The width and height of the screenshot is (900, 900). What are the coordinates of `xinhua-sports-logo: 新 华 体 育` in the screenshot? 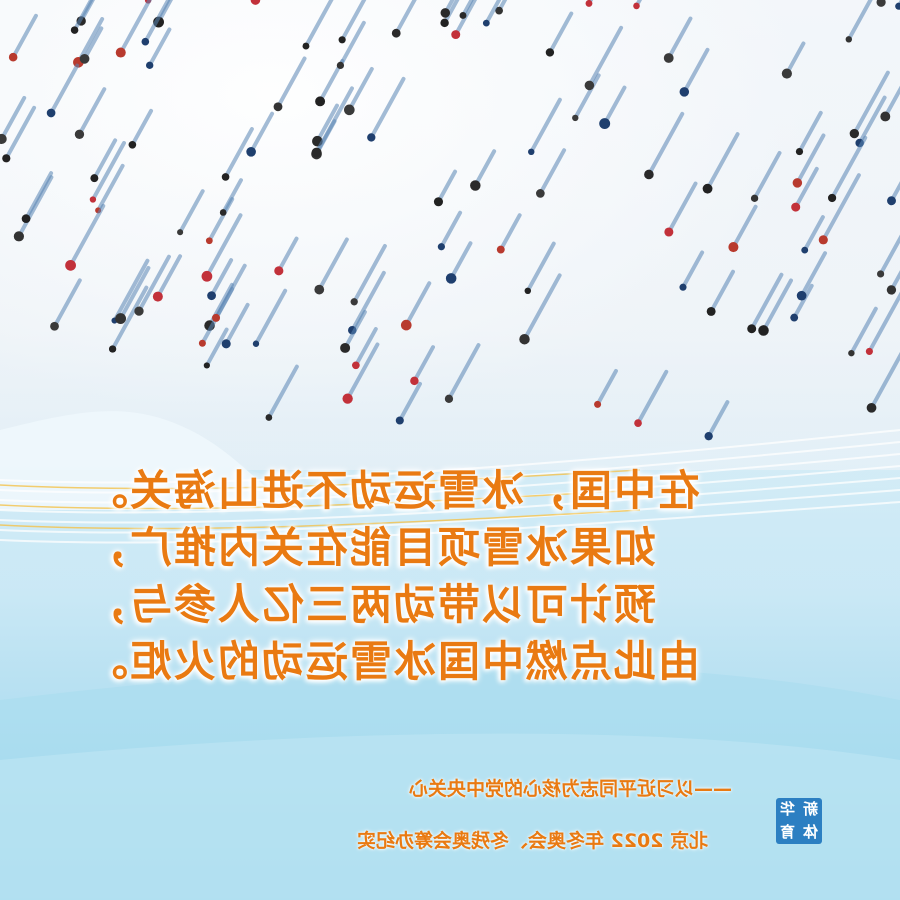 It's located at (799, 821).